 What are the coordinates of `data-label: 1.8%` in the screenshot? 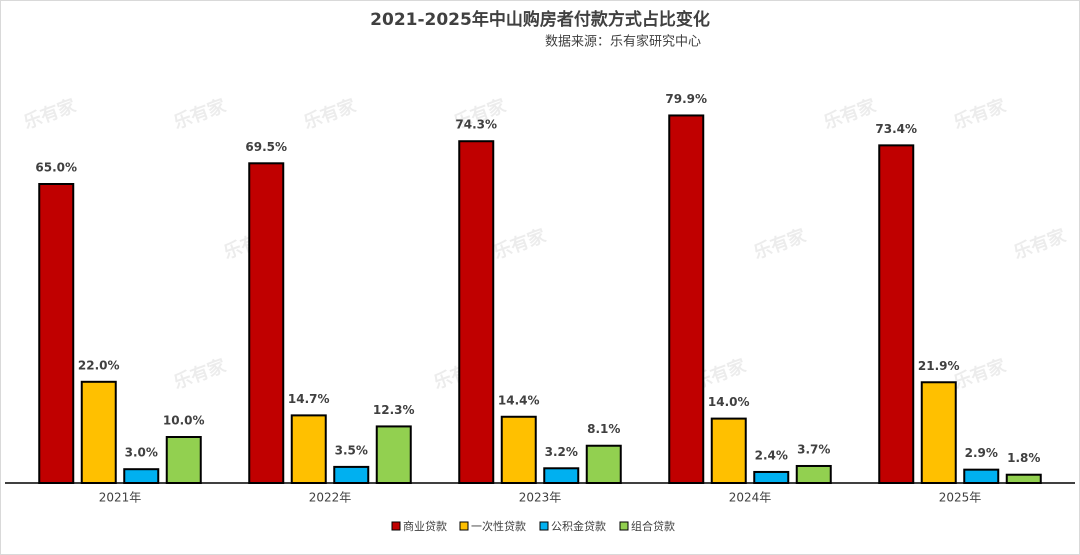 It's located at (1023, 458).